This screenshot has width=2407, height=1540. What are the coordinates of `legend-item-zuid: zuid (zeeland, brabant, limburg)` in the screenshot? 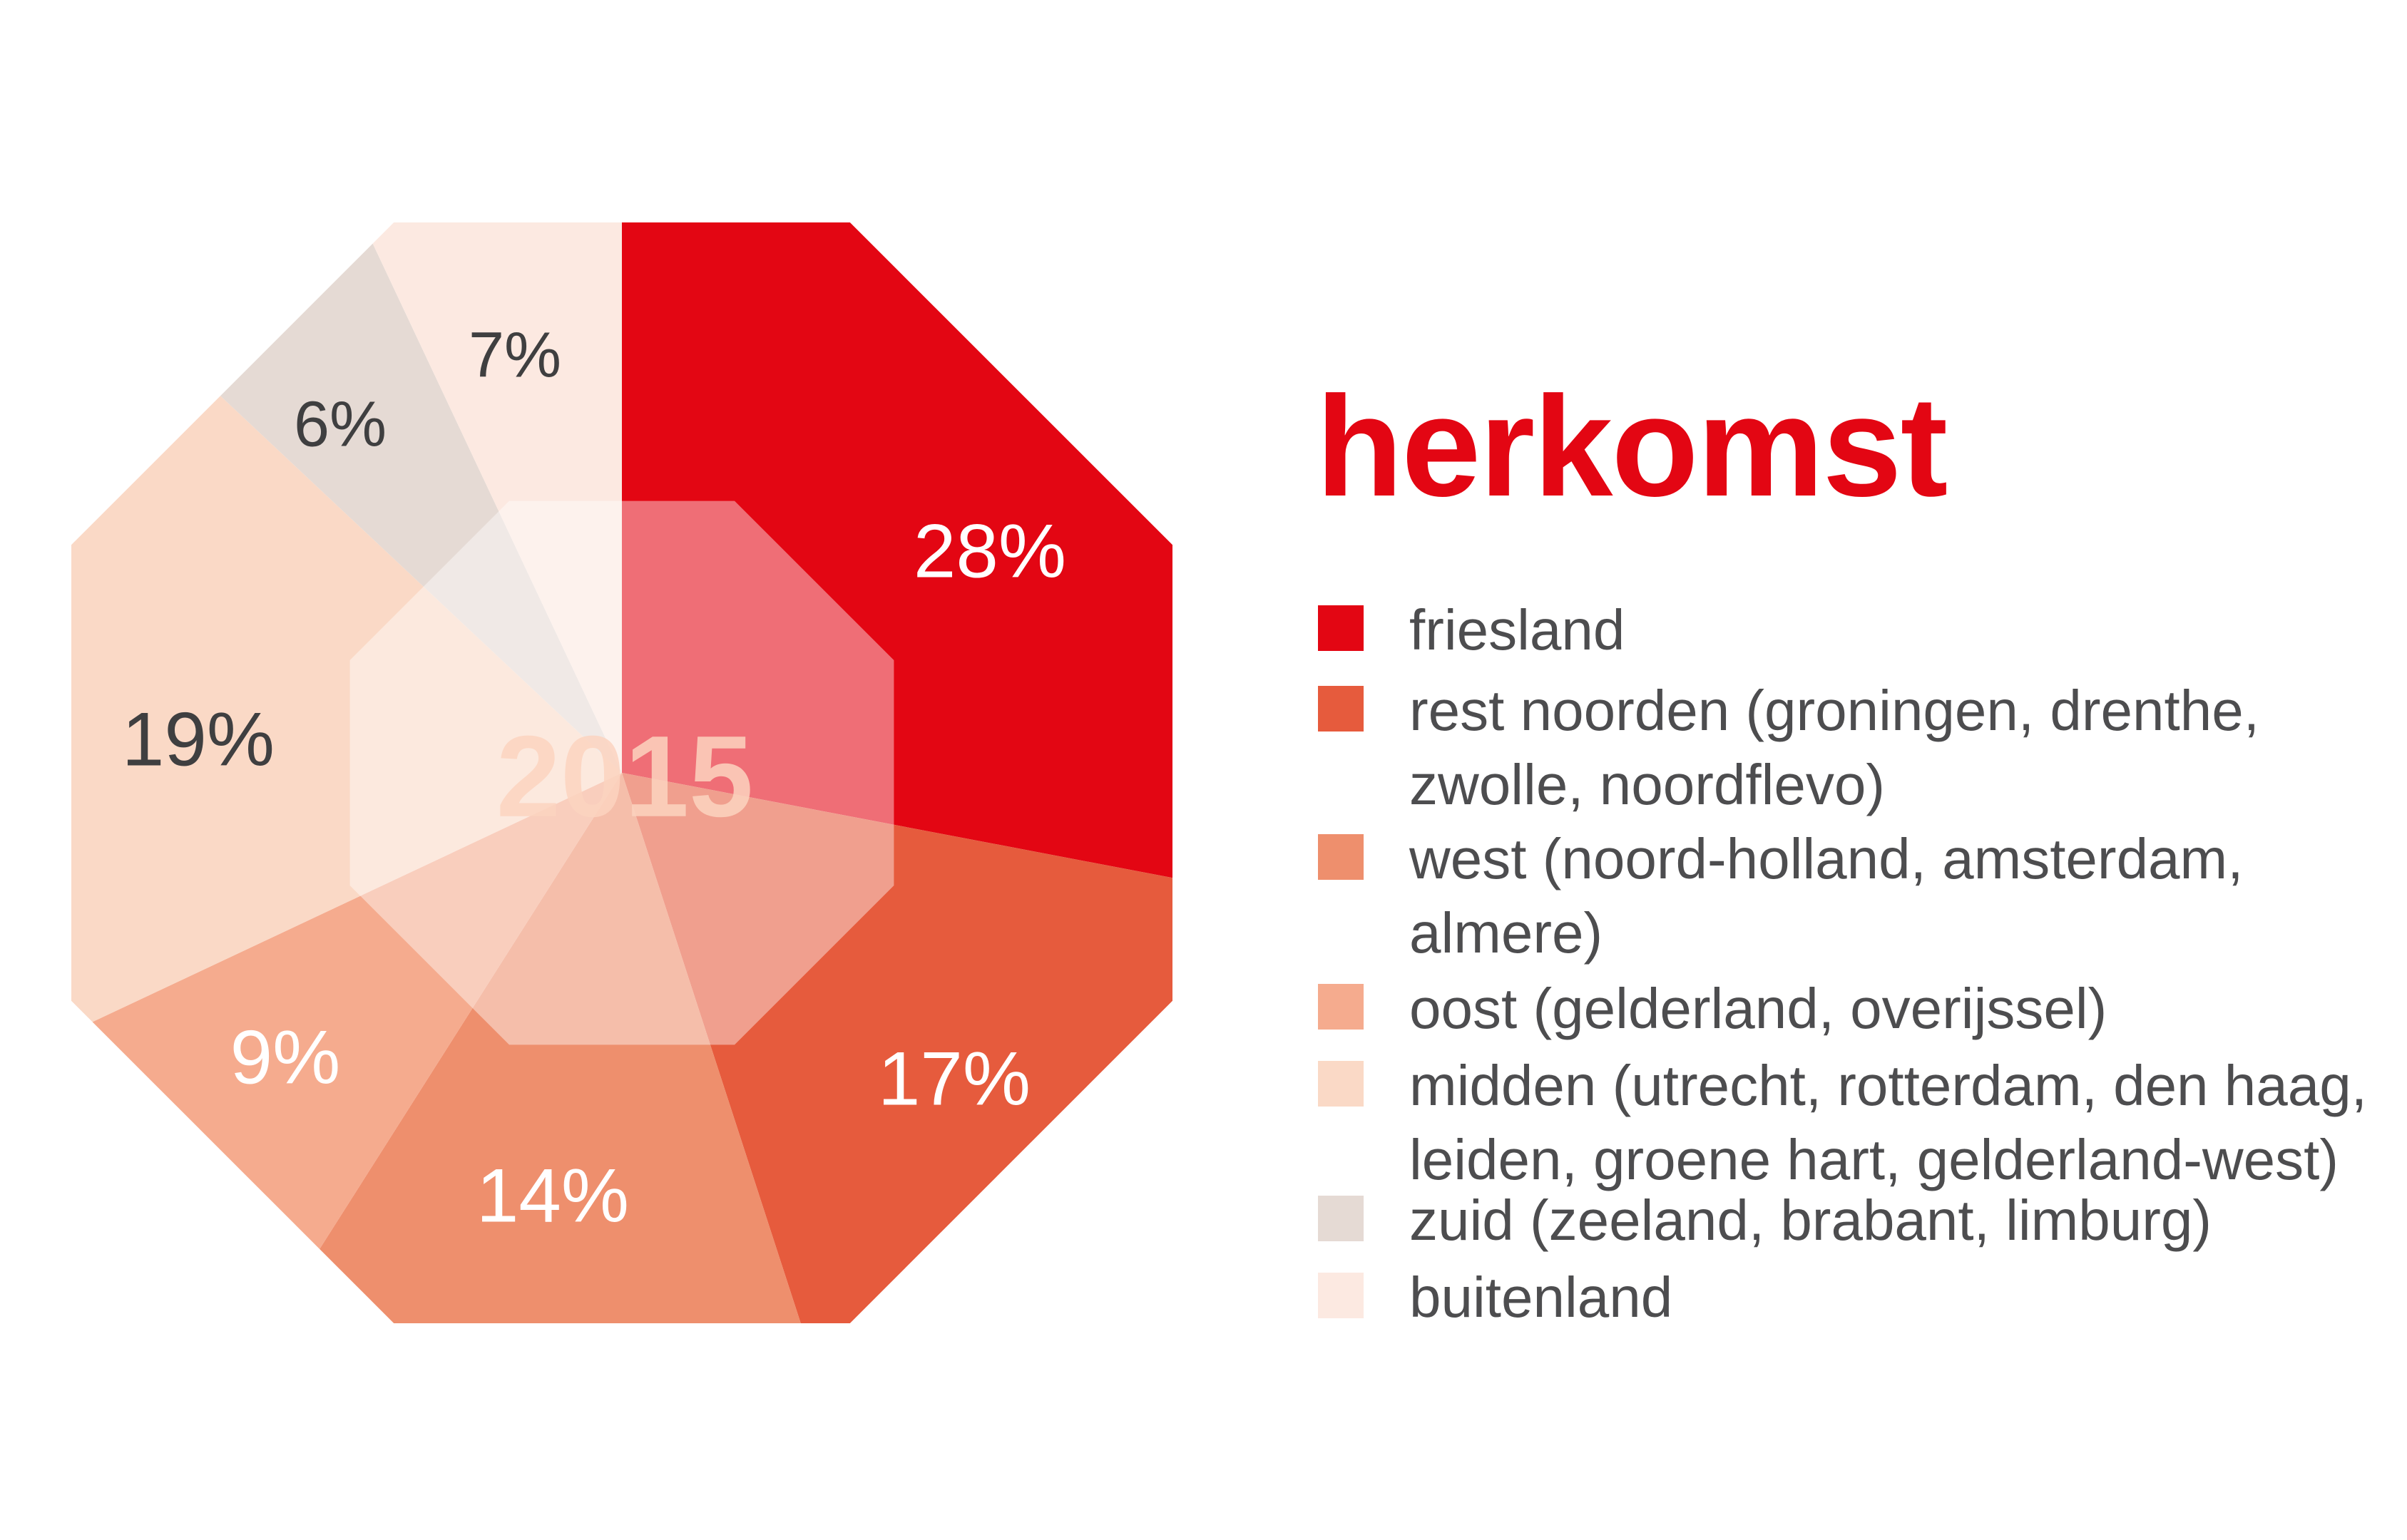 It's located at (1765, 1221).